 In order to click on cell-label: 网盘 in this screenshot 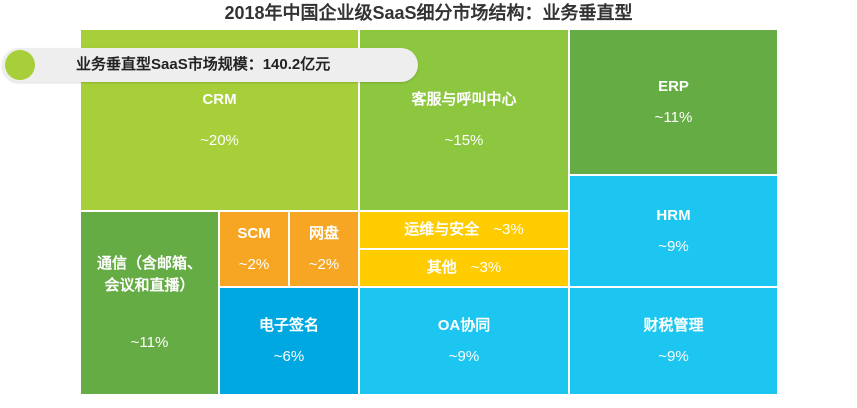, I will do `click(323, 233)`.